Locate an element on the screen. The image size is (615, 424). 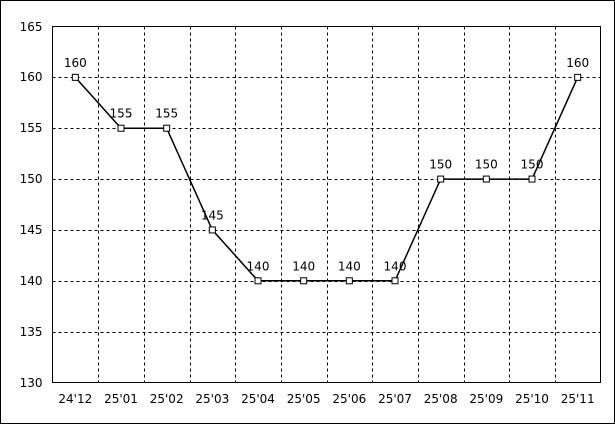
x-tick-label: 25'10 is located at coordinates (532, 399).